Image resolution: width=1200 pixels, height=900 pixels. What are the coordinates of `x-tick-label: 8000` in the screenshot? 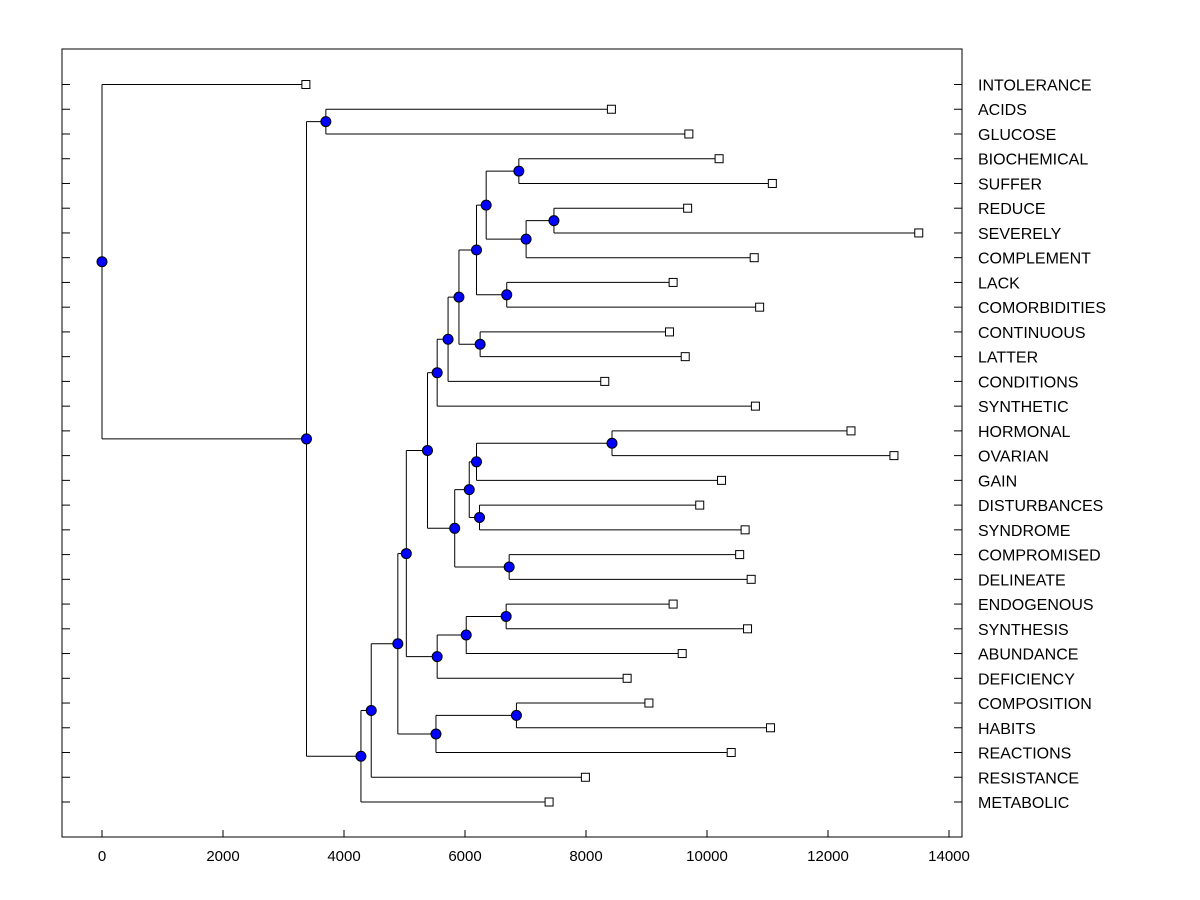 It's located at (585, 856).